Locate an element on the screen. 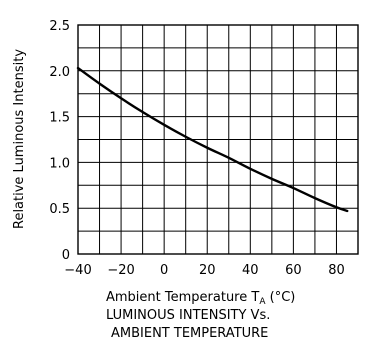 The width and height of the screenshot is (370, 349). x-tick-label: 20 is located at coordinates (207, 270).